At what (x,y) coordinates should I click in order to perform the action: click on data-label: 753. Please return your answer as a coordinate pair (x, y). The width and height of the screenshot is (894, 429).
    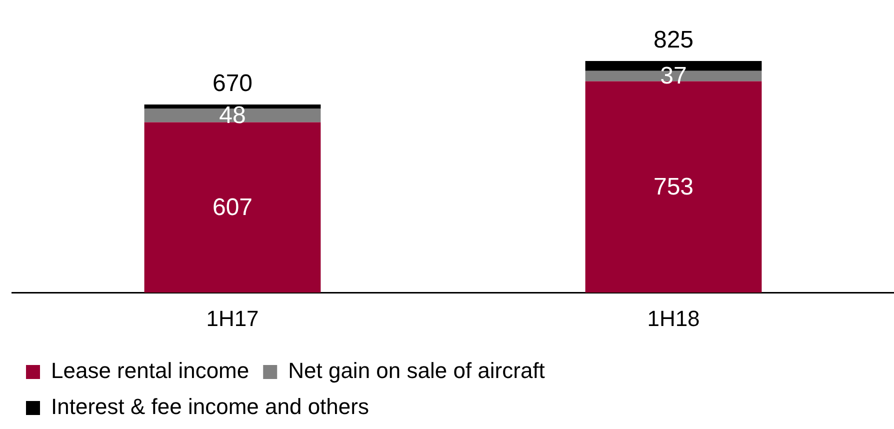
    Looking at the image, I should click on (673, 187).